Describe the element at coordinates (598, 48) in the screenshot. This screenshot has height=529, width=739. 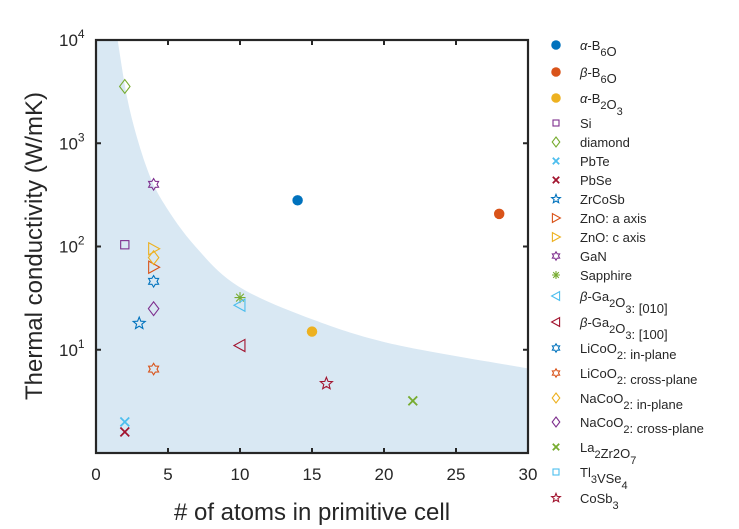
I see `legend-label: α-B6O` at that location.